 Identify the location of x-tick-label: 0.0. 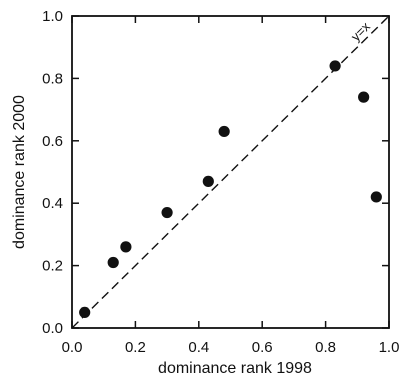
(72, 347).